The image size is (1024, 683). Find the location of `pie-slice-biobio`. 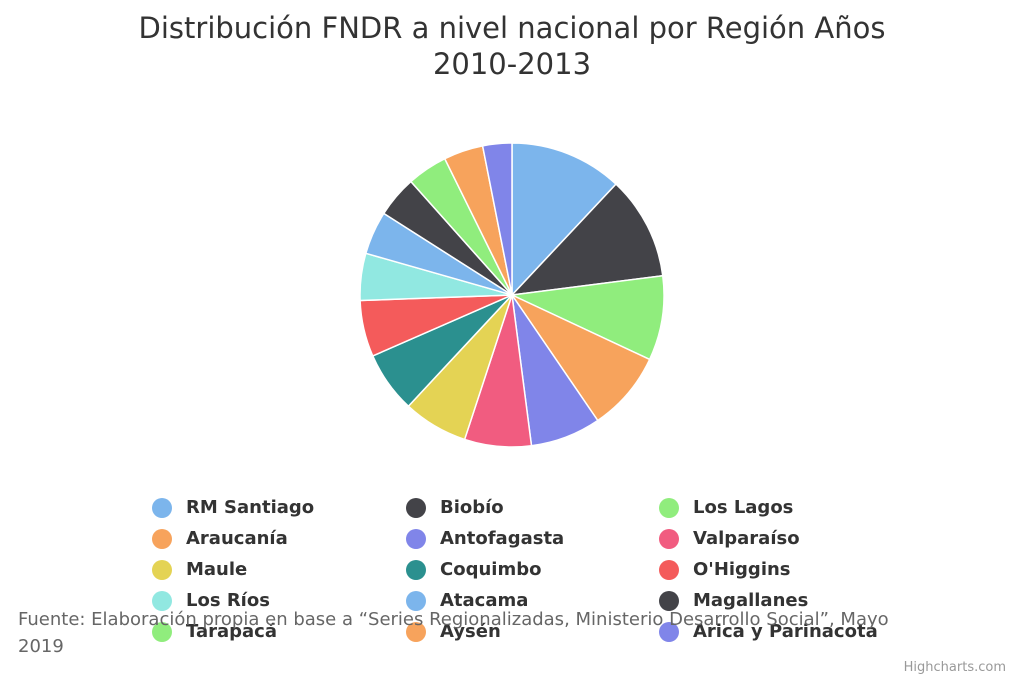

pie-slice-biobio is located at coordinates (587, 239).